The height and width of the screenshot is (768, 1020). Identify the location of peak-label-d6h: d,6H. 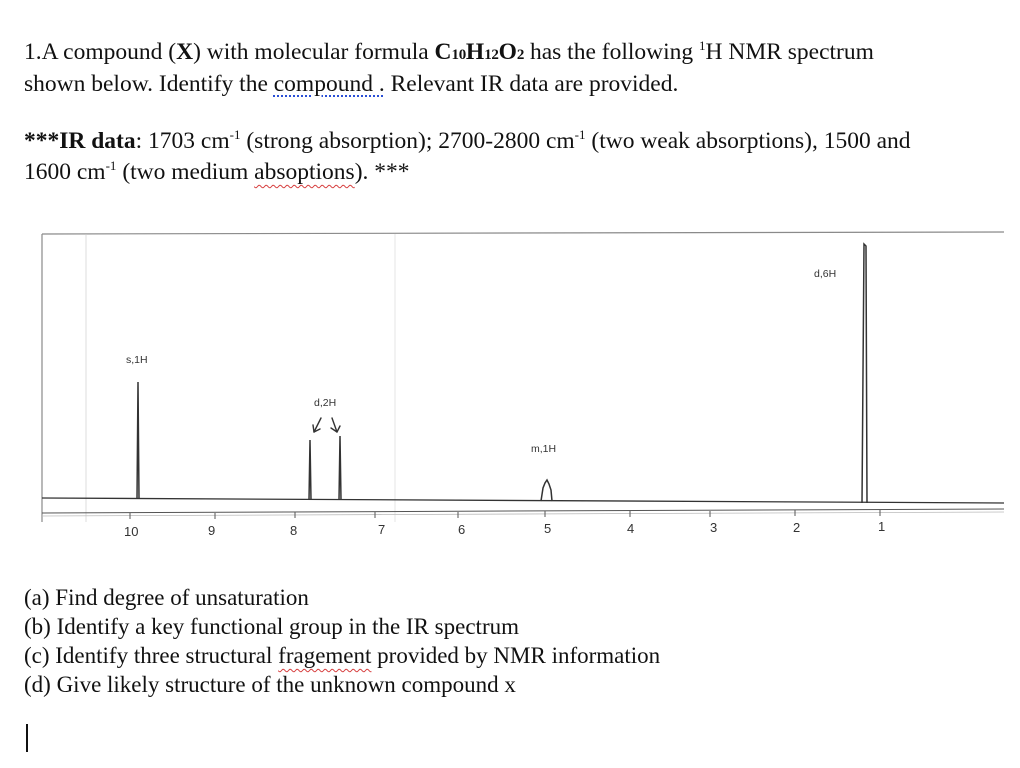
(825, 274).